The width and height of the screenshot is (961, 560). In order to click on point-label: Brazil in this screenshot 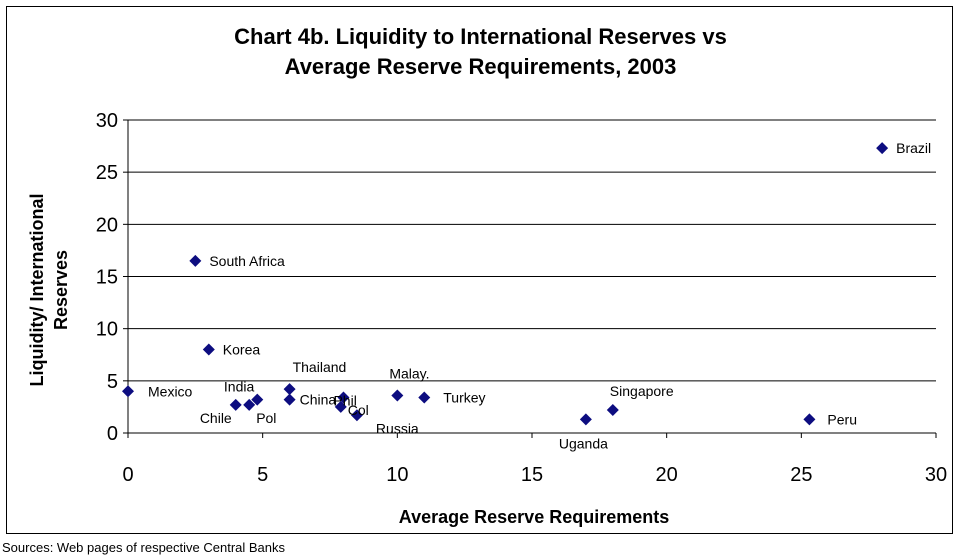, I will do `click(913, 148)`.